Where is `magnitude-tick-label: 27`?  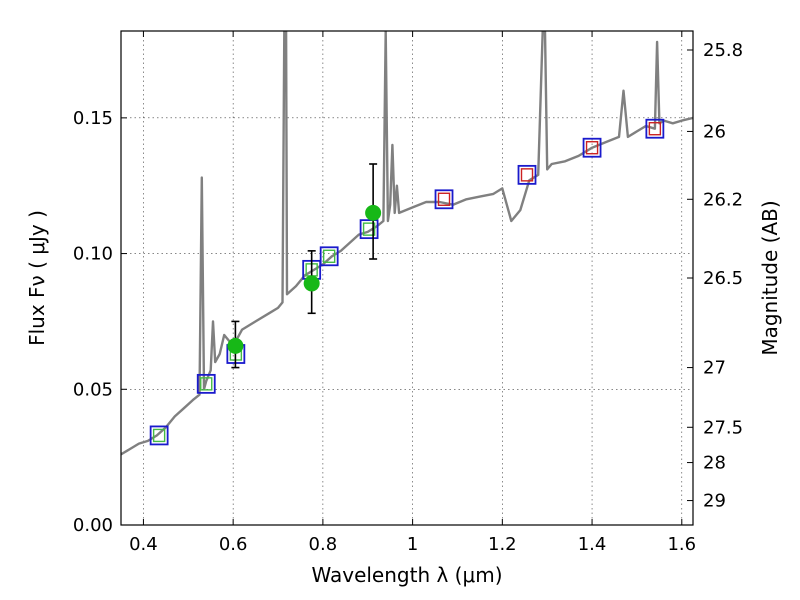
magnitude-tick-label: 27 is located at coordinates (714, 368).